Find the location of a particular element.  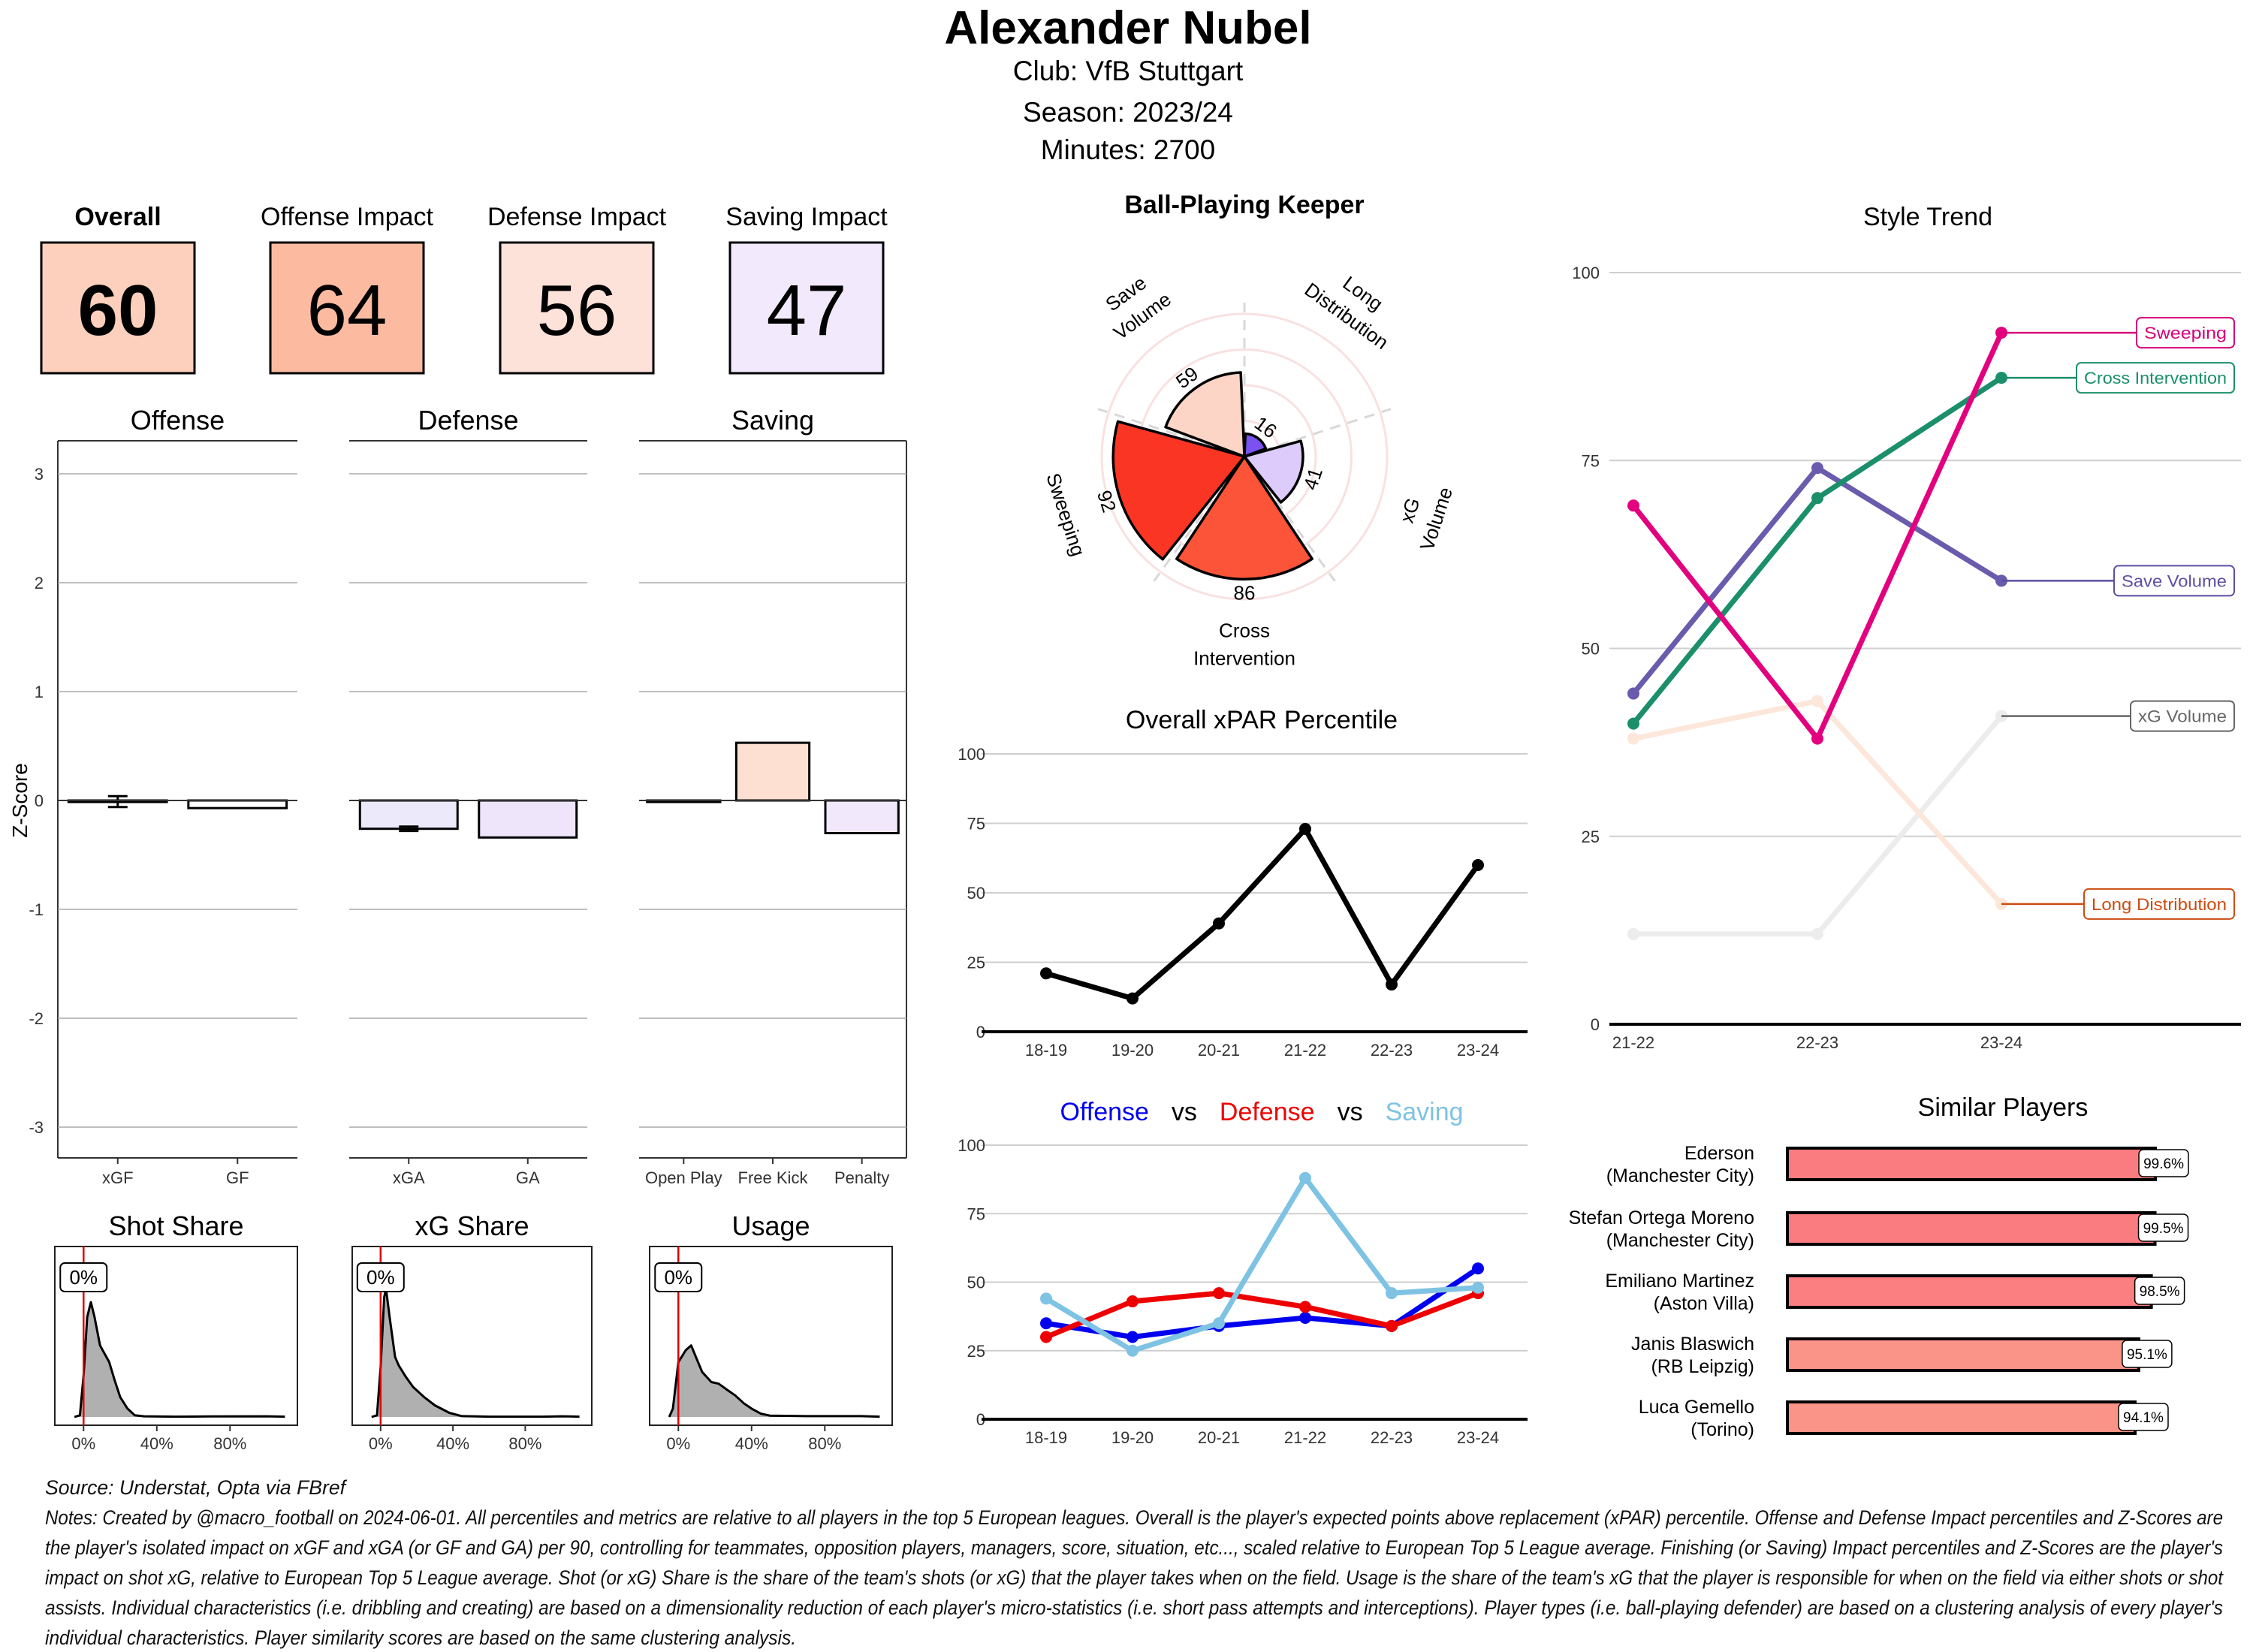

x-tick-label: 18-19 is located at coordinates (1046, 1437).